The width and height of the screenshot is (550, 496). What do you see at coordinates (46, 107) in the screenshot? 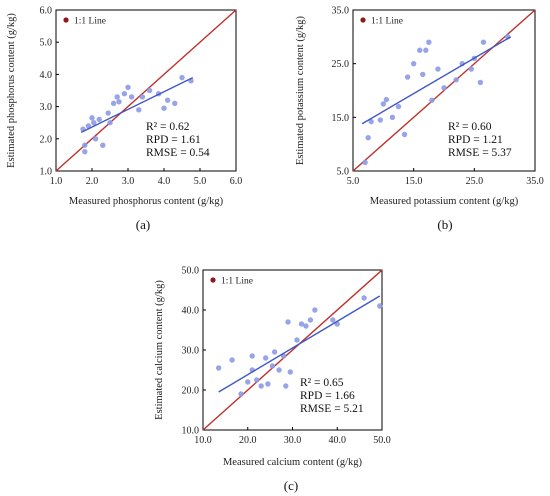
I see `y-tick-label: 3.0` at bounding box center [46, 107].